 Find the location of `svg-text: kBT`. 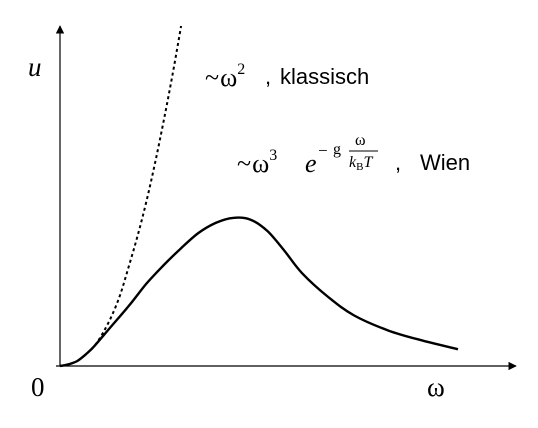

svg-text: kBT is located at coordinates (361, 163).